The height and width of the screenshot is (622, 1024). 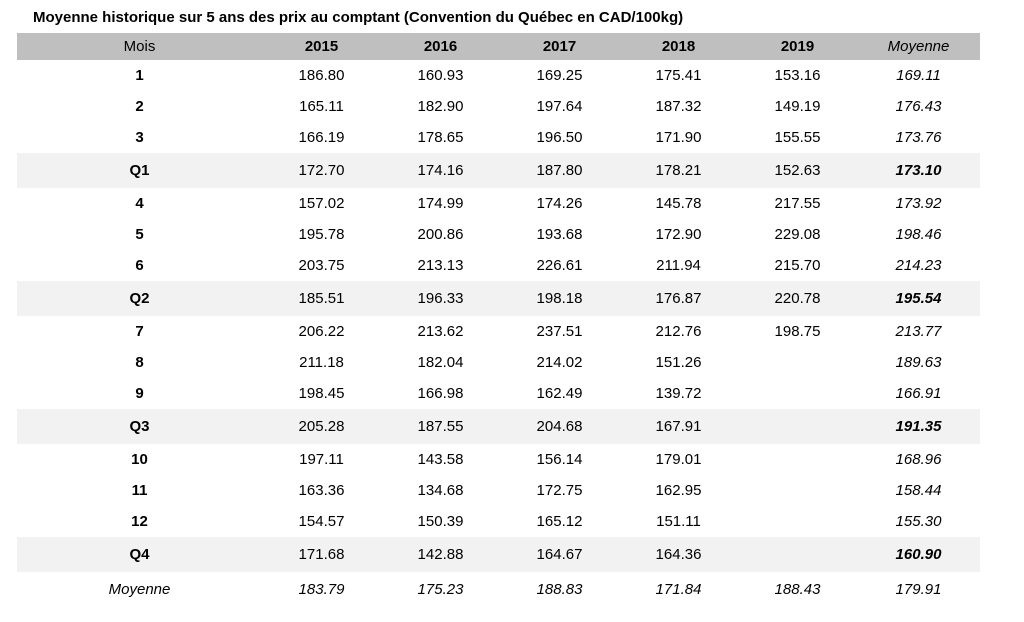 I want to click on cell-value: 153.16, so click(x=797, y=75).